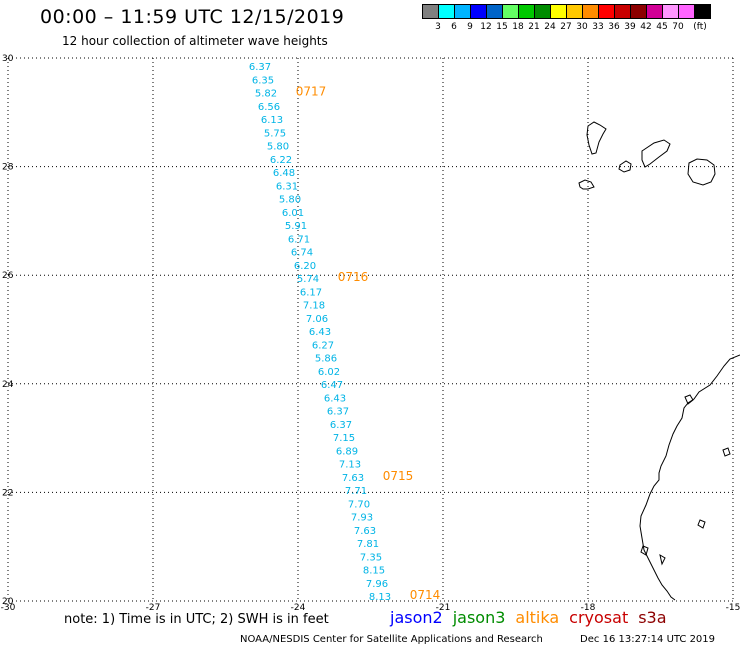 Image resolution: width=740 pixels, height=650 pixels. Describe the element at coordinates (311, 92) in the screenshot. I see `time-label: 0717` at that location.